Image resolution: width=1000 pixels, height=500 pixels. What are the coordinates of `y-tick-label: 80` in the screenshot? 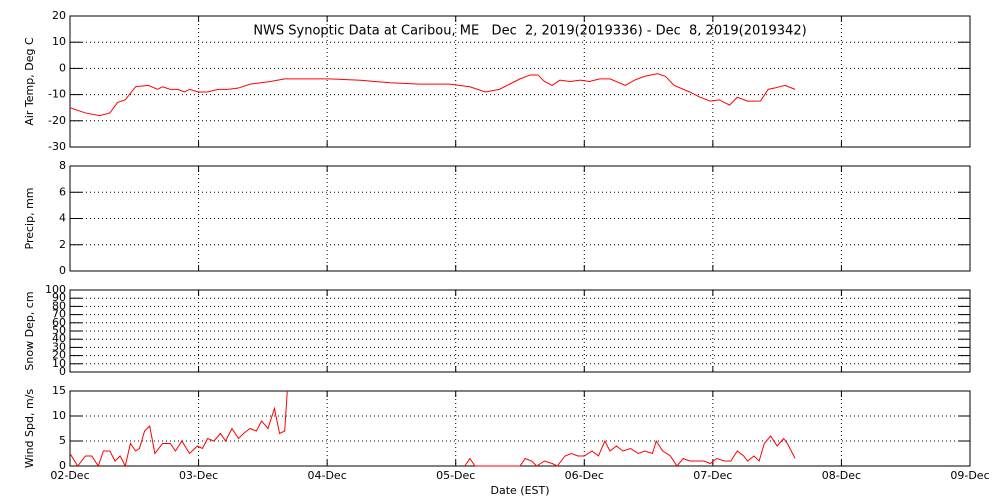 It's located at (59, 305).